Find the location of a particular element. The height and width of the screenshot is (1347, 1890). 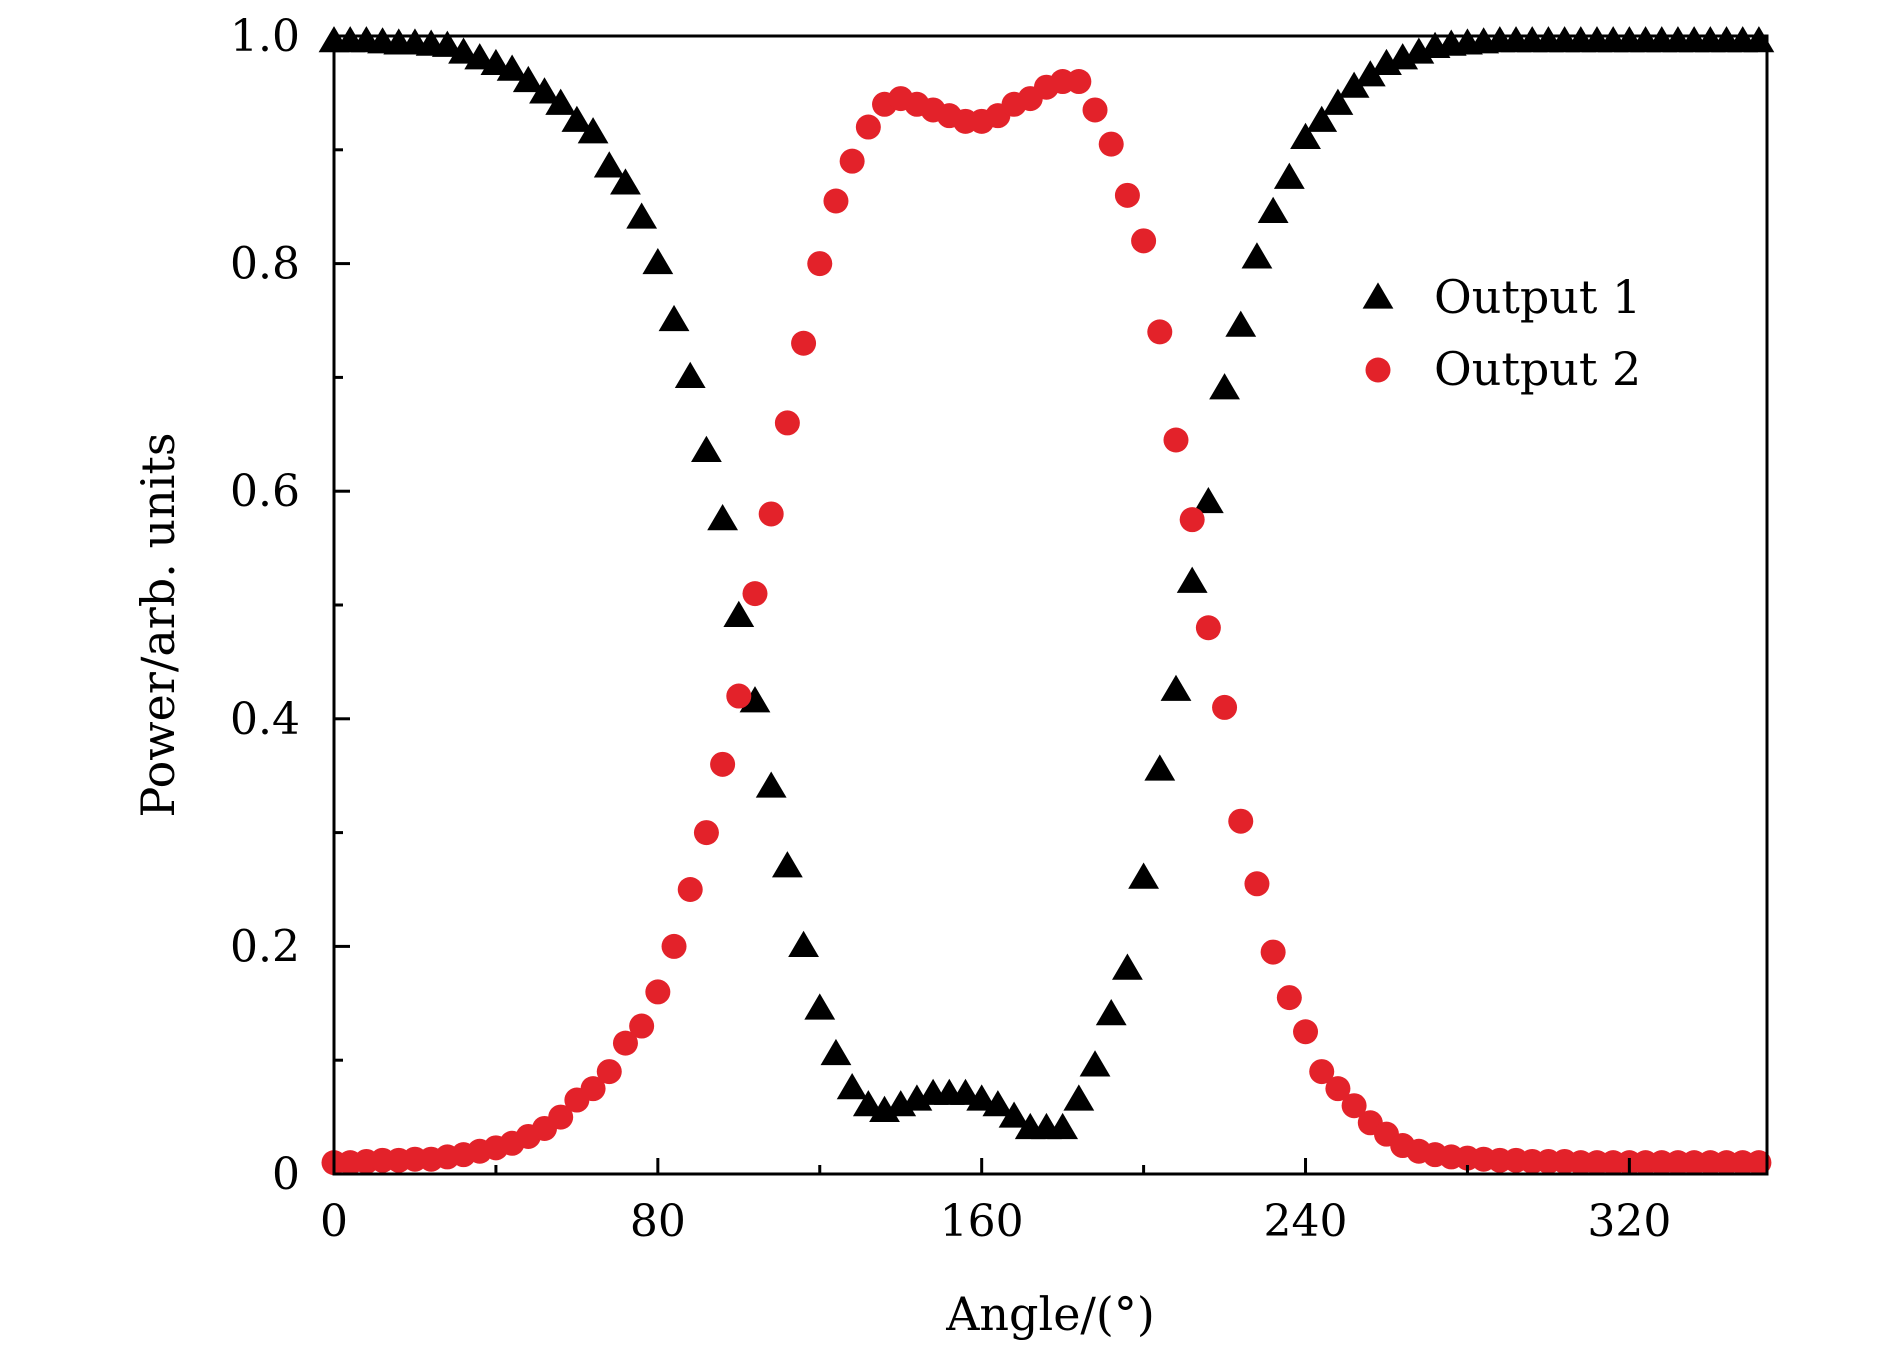

legend-label: Output 2 is located at coordinates (1537, 369).